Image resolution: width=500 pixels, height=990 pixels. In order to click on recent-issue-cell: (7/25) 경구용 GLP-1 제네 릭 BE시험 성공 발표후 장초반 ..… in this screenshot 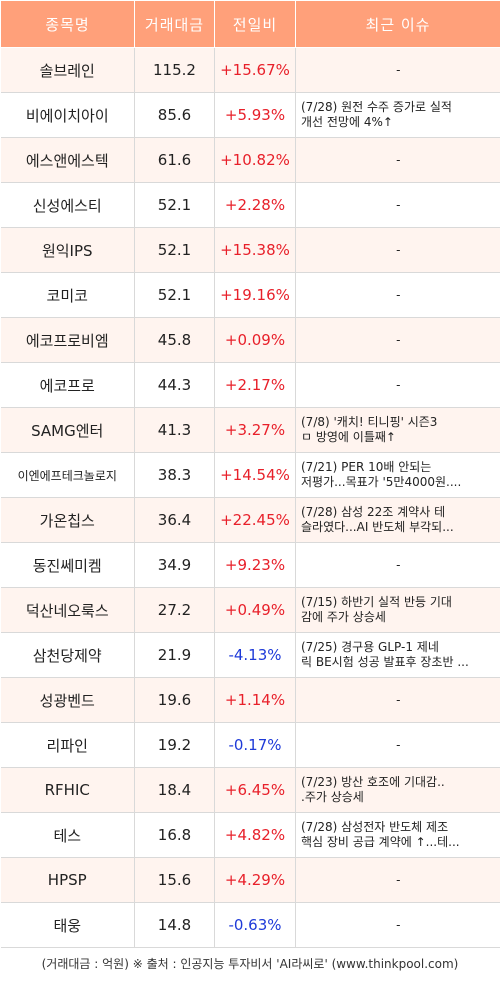, I will do `click(397, 655)`.